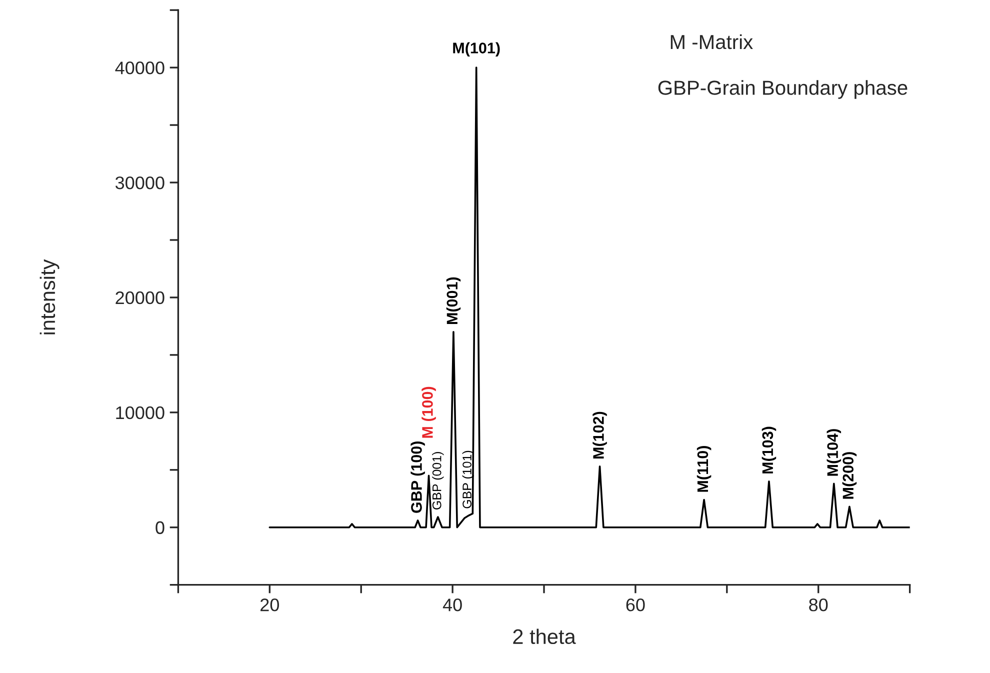 The height and width of the screenshot is (673, 990). I want to click on annotation: M(001), so click(453, 300).